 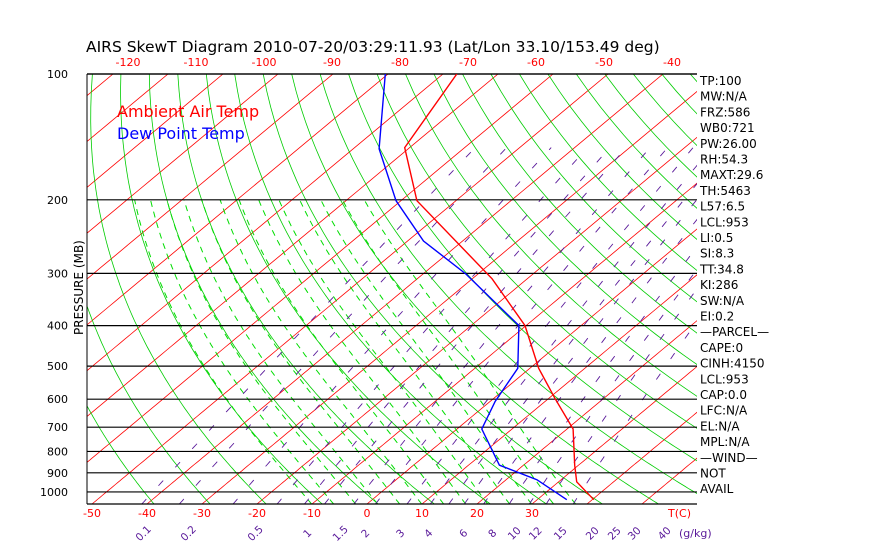 I want to click on stability-index-label: LI:0.5, so click(x=716, y=238).